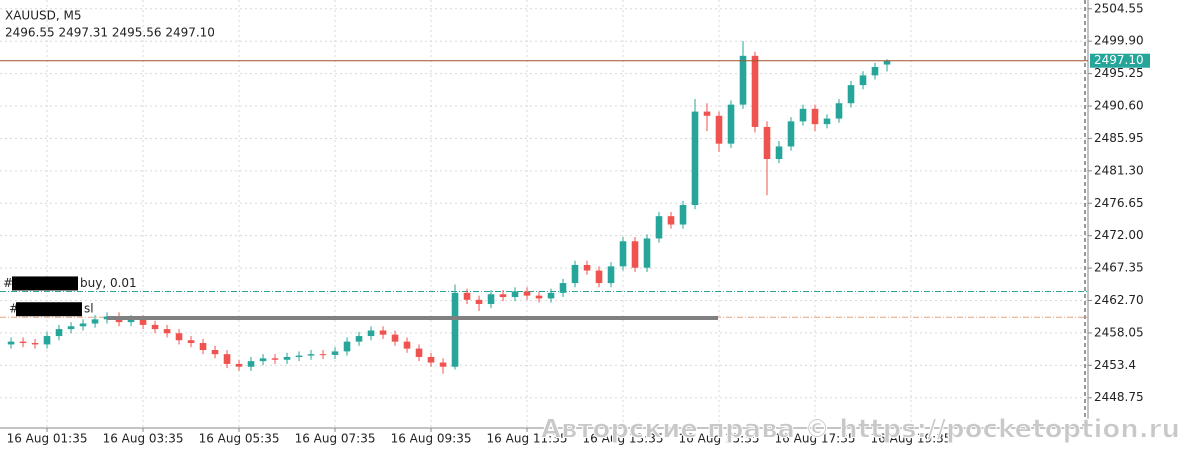 This screenshot has width=1188, height=450. I want to click on x-tick-label: 16 Aug 09:35, so click(431, 439).